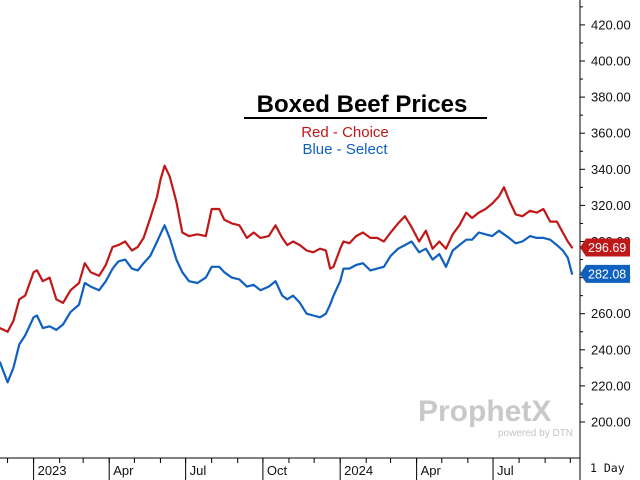 This screenshot has width=640, height=480. What do you see at coordinates (345, 132) in the screenshot?
I see `legend-choice: Red - Choice` at bounding box center [345, 132].